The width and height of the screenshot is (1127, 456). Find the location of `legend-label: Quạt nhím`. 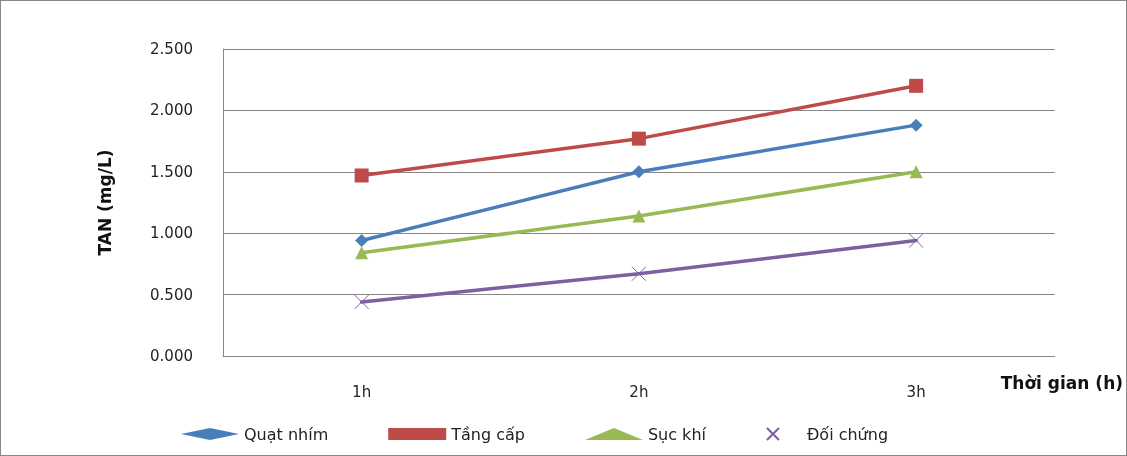

legend-label: Quạt nhím is located at coordinates (286, 434).